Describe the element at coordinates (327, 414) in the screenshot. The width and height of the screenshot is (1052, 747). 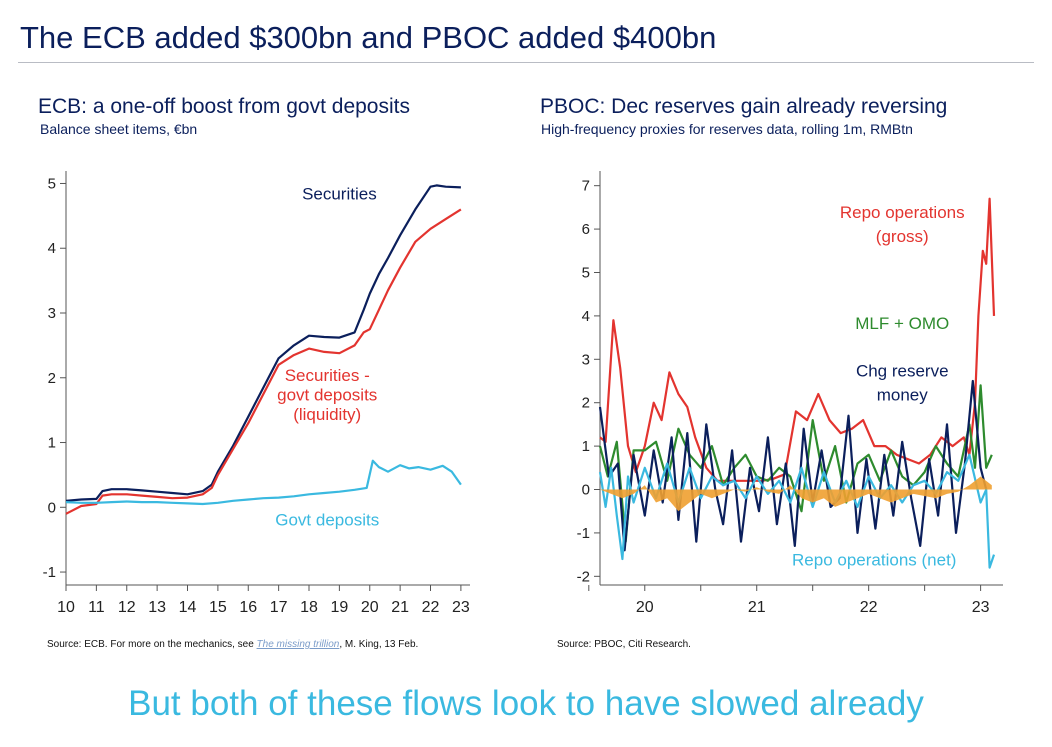
I see `ecb-annotation: (liquidity)` at that location.